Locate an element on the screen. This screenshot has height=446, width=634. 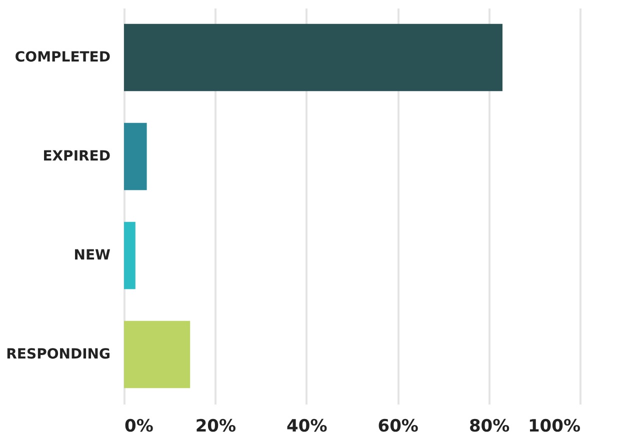
x-tick-label: 60% is located at coordinates (398, 426).